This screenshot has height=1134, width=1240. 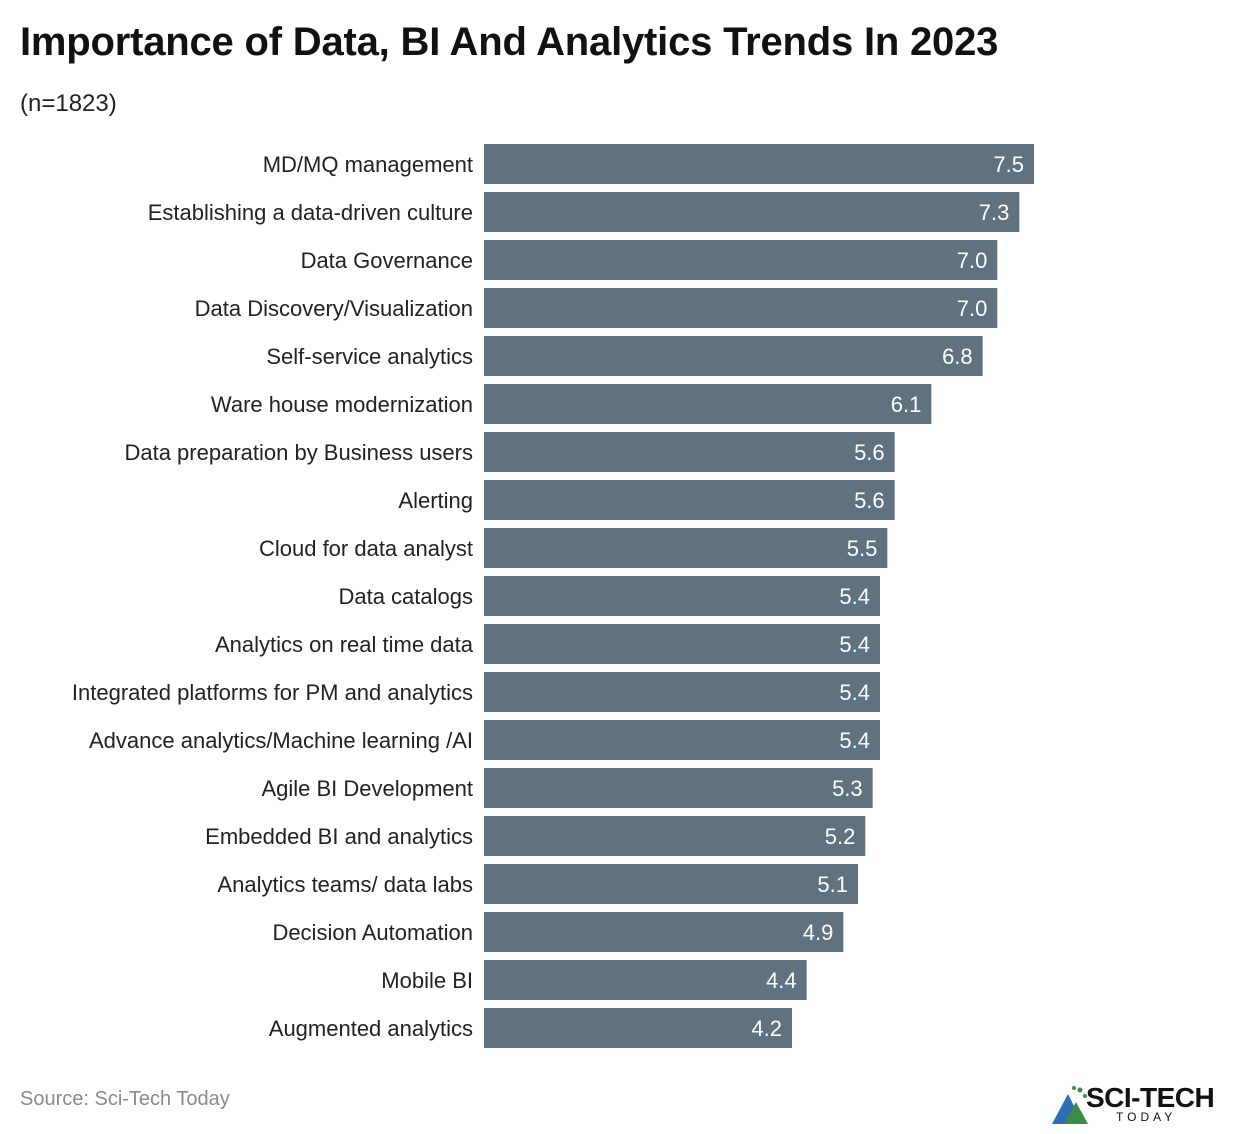 I want to click on bar-value-label: 5.1, so click(x=832, y=884).